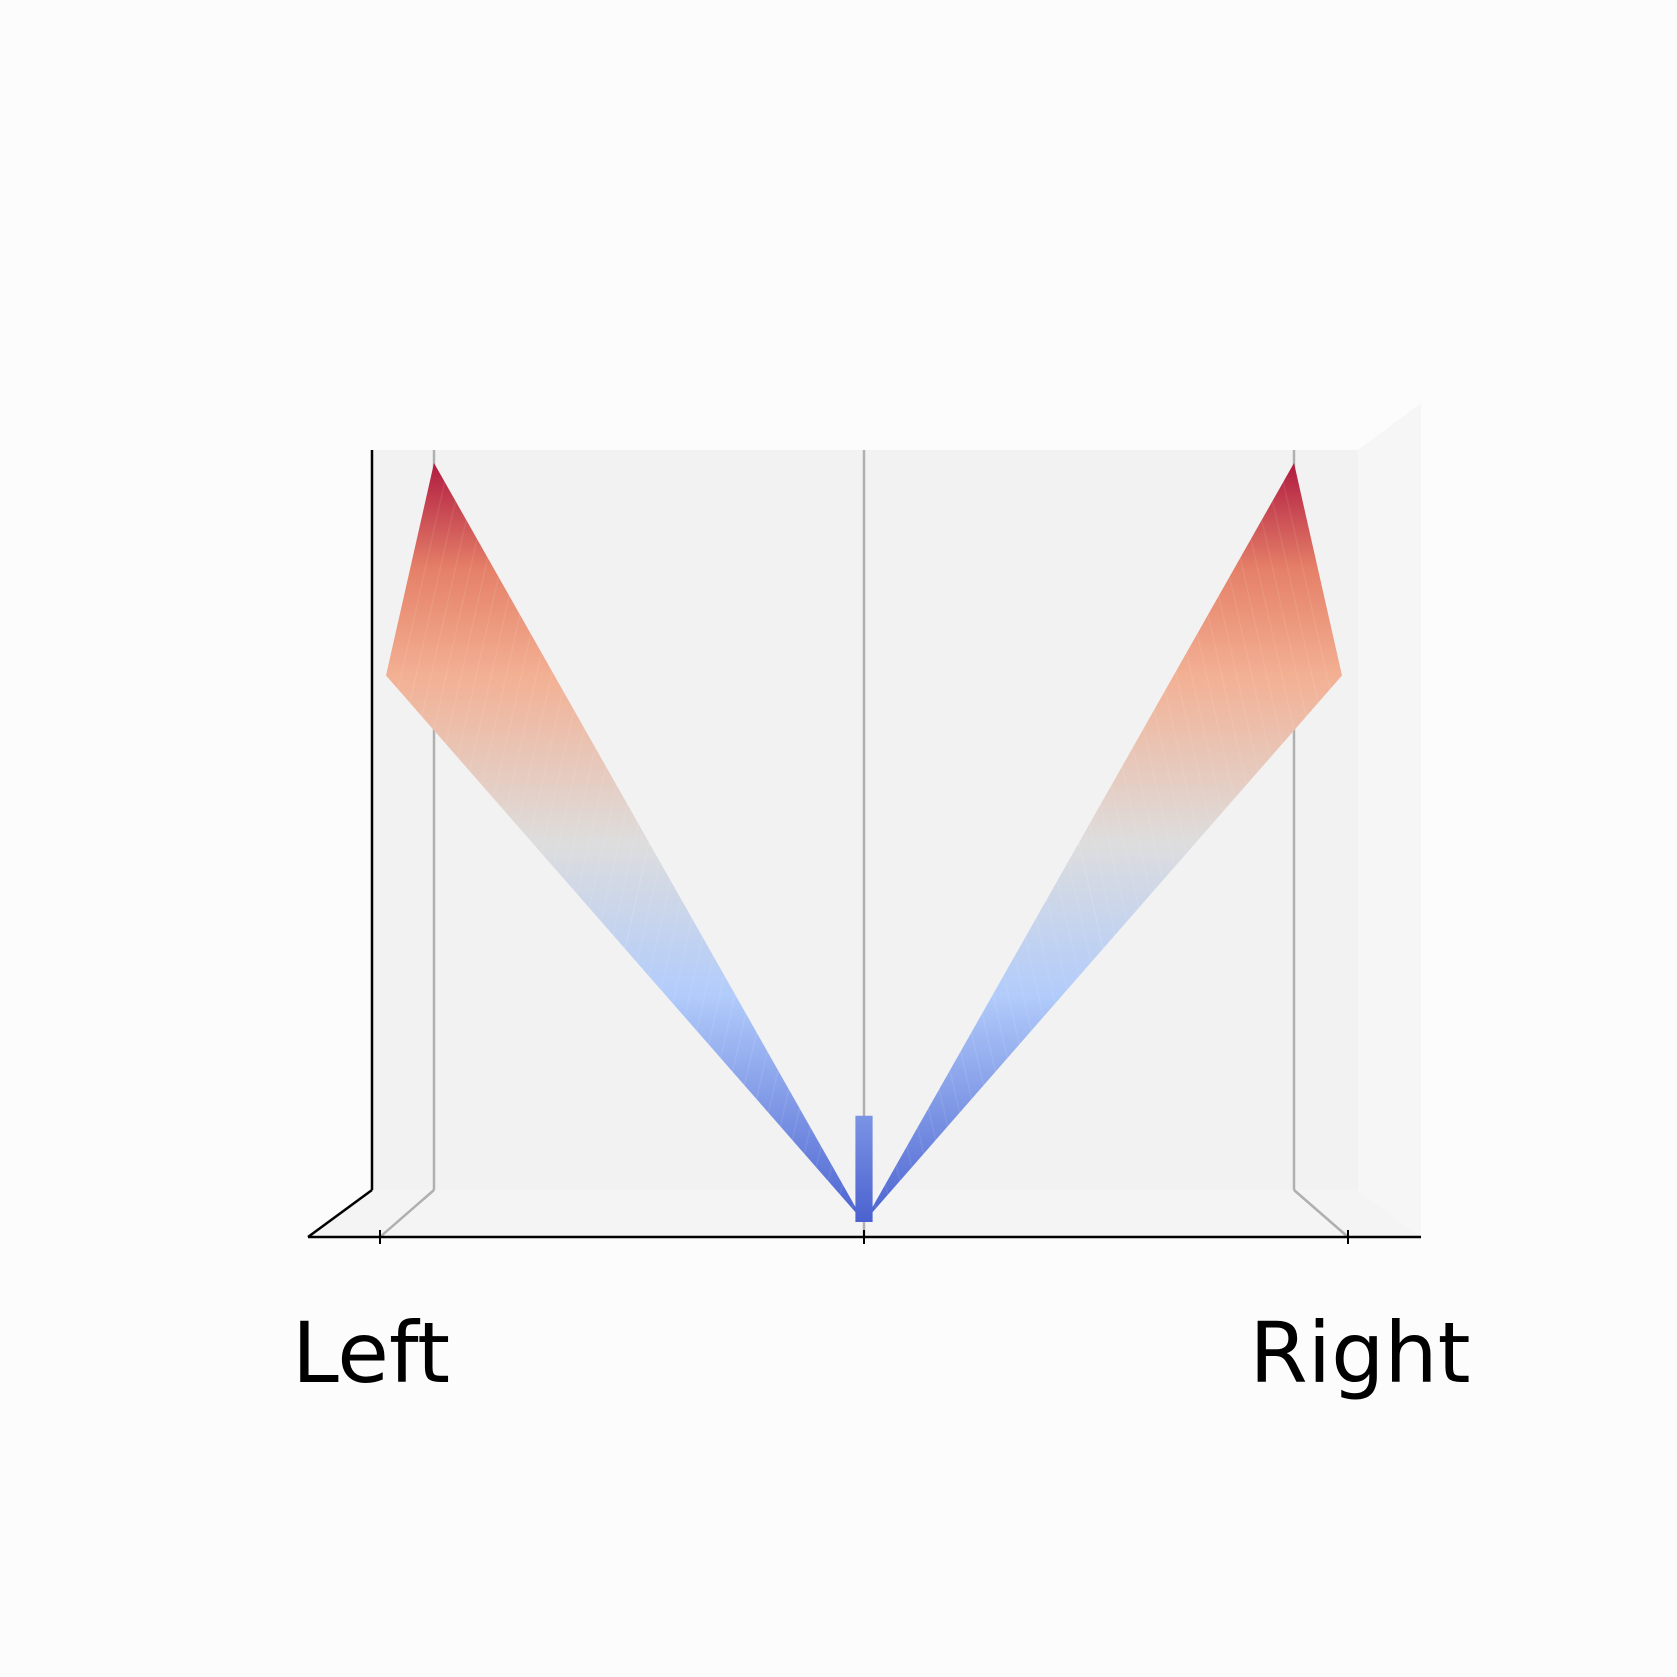 Image resolution: width=1677 pixels, height=1677 pixels. I want to click on x-ticks: Left Right, so click(881, 1316).